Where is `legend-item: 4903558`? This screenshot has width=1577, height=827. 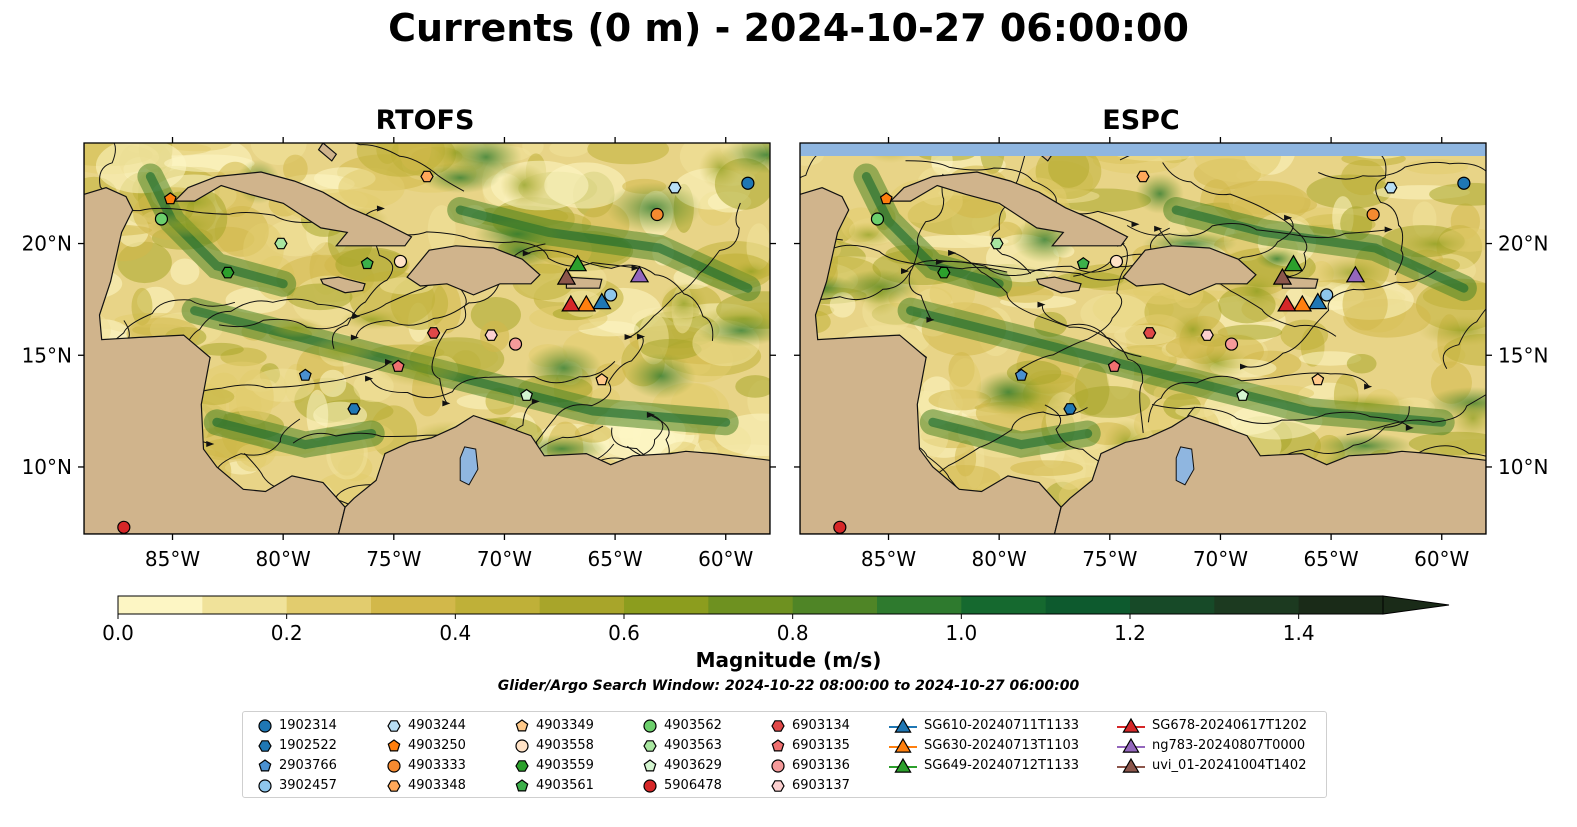
legend-item: 4903558 is located at coordinates (554, 745).